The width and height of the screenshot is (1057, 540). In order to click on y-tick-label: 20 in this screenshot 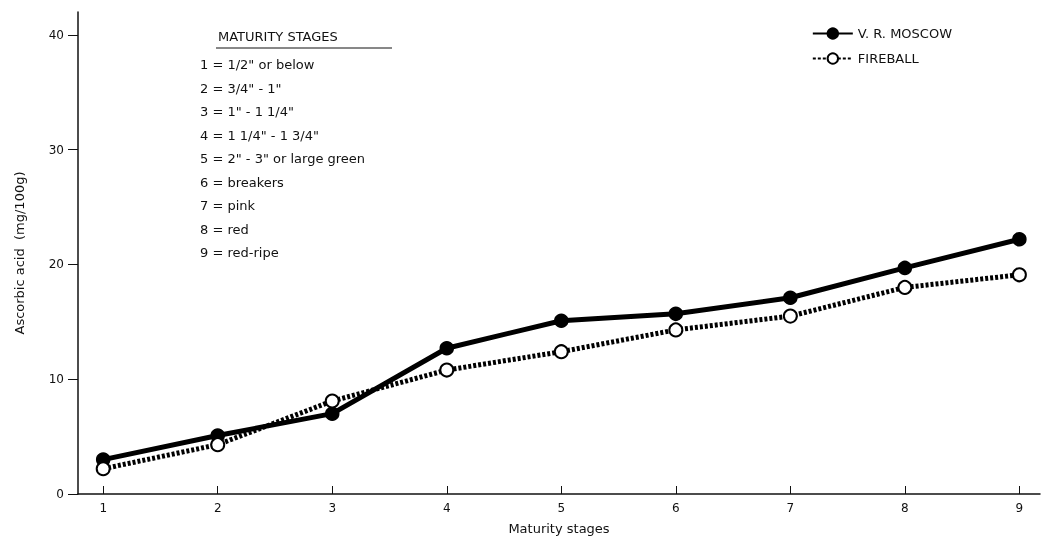, I will do `click(56, 264)`.